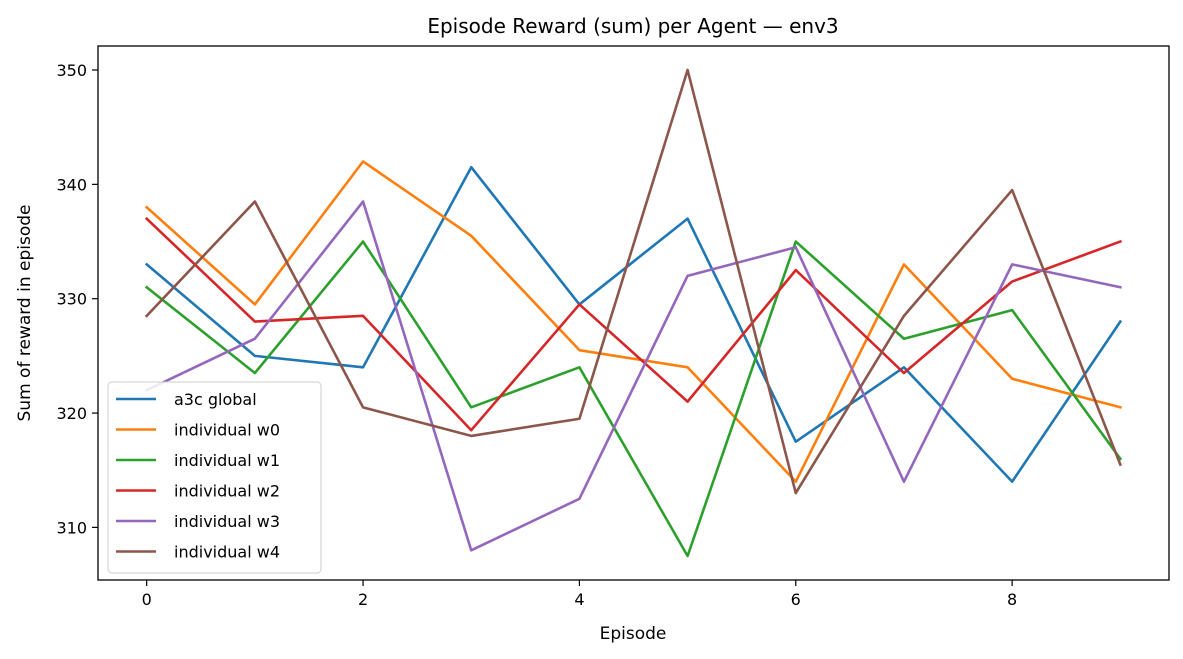 This screenshot has width=1183, height=659. I want to click on y-tick-label-3: 340, so click(71, 184).